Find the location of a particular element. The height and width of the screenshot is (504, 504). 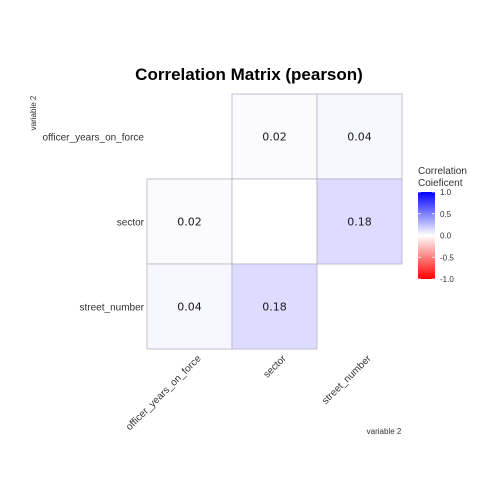

legend-tick-label: 0.5 is located at coordinates (446, 214).